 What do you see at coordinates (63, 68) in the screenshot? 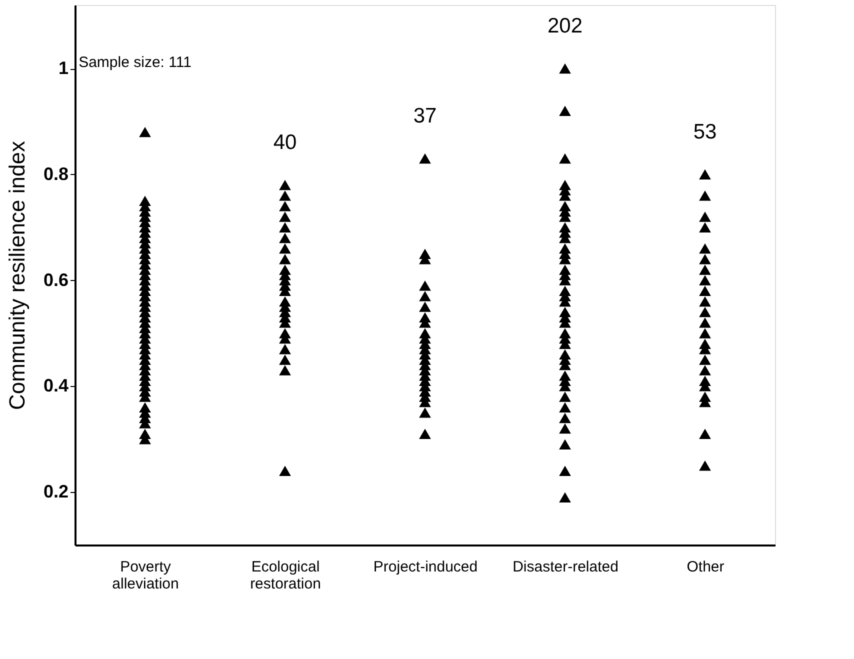
I see `y-tick-label: 1` at bounding box center [63, 68].